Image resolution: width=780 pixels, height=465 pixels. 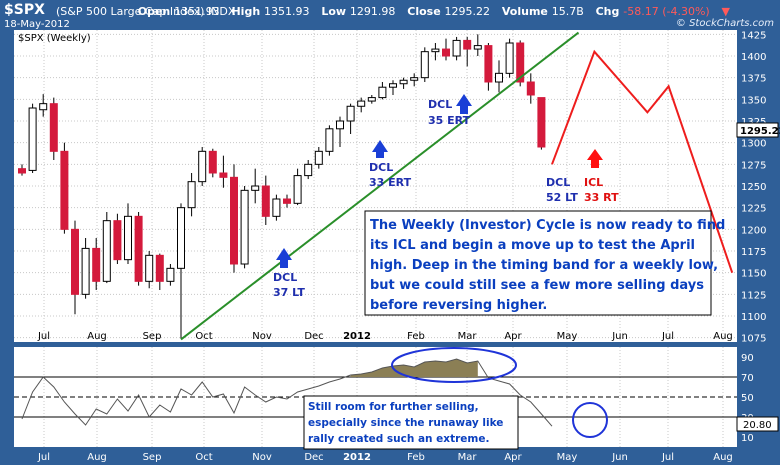 What do you see at coordinates (221, 11) in the screenshot?
I see `exchange-label: INDX` at bounding box center [221, 11].